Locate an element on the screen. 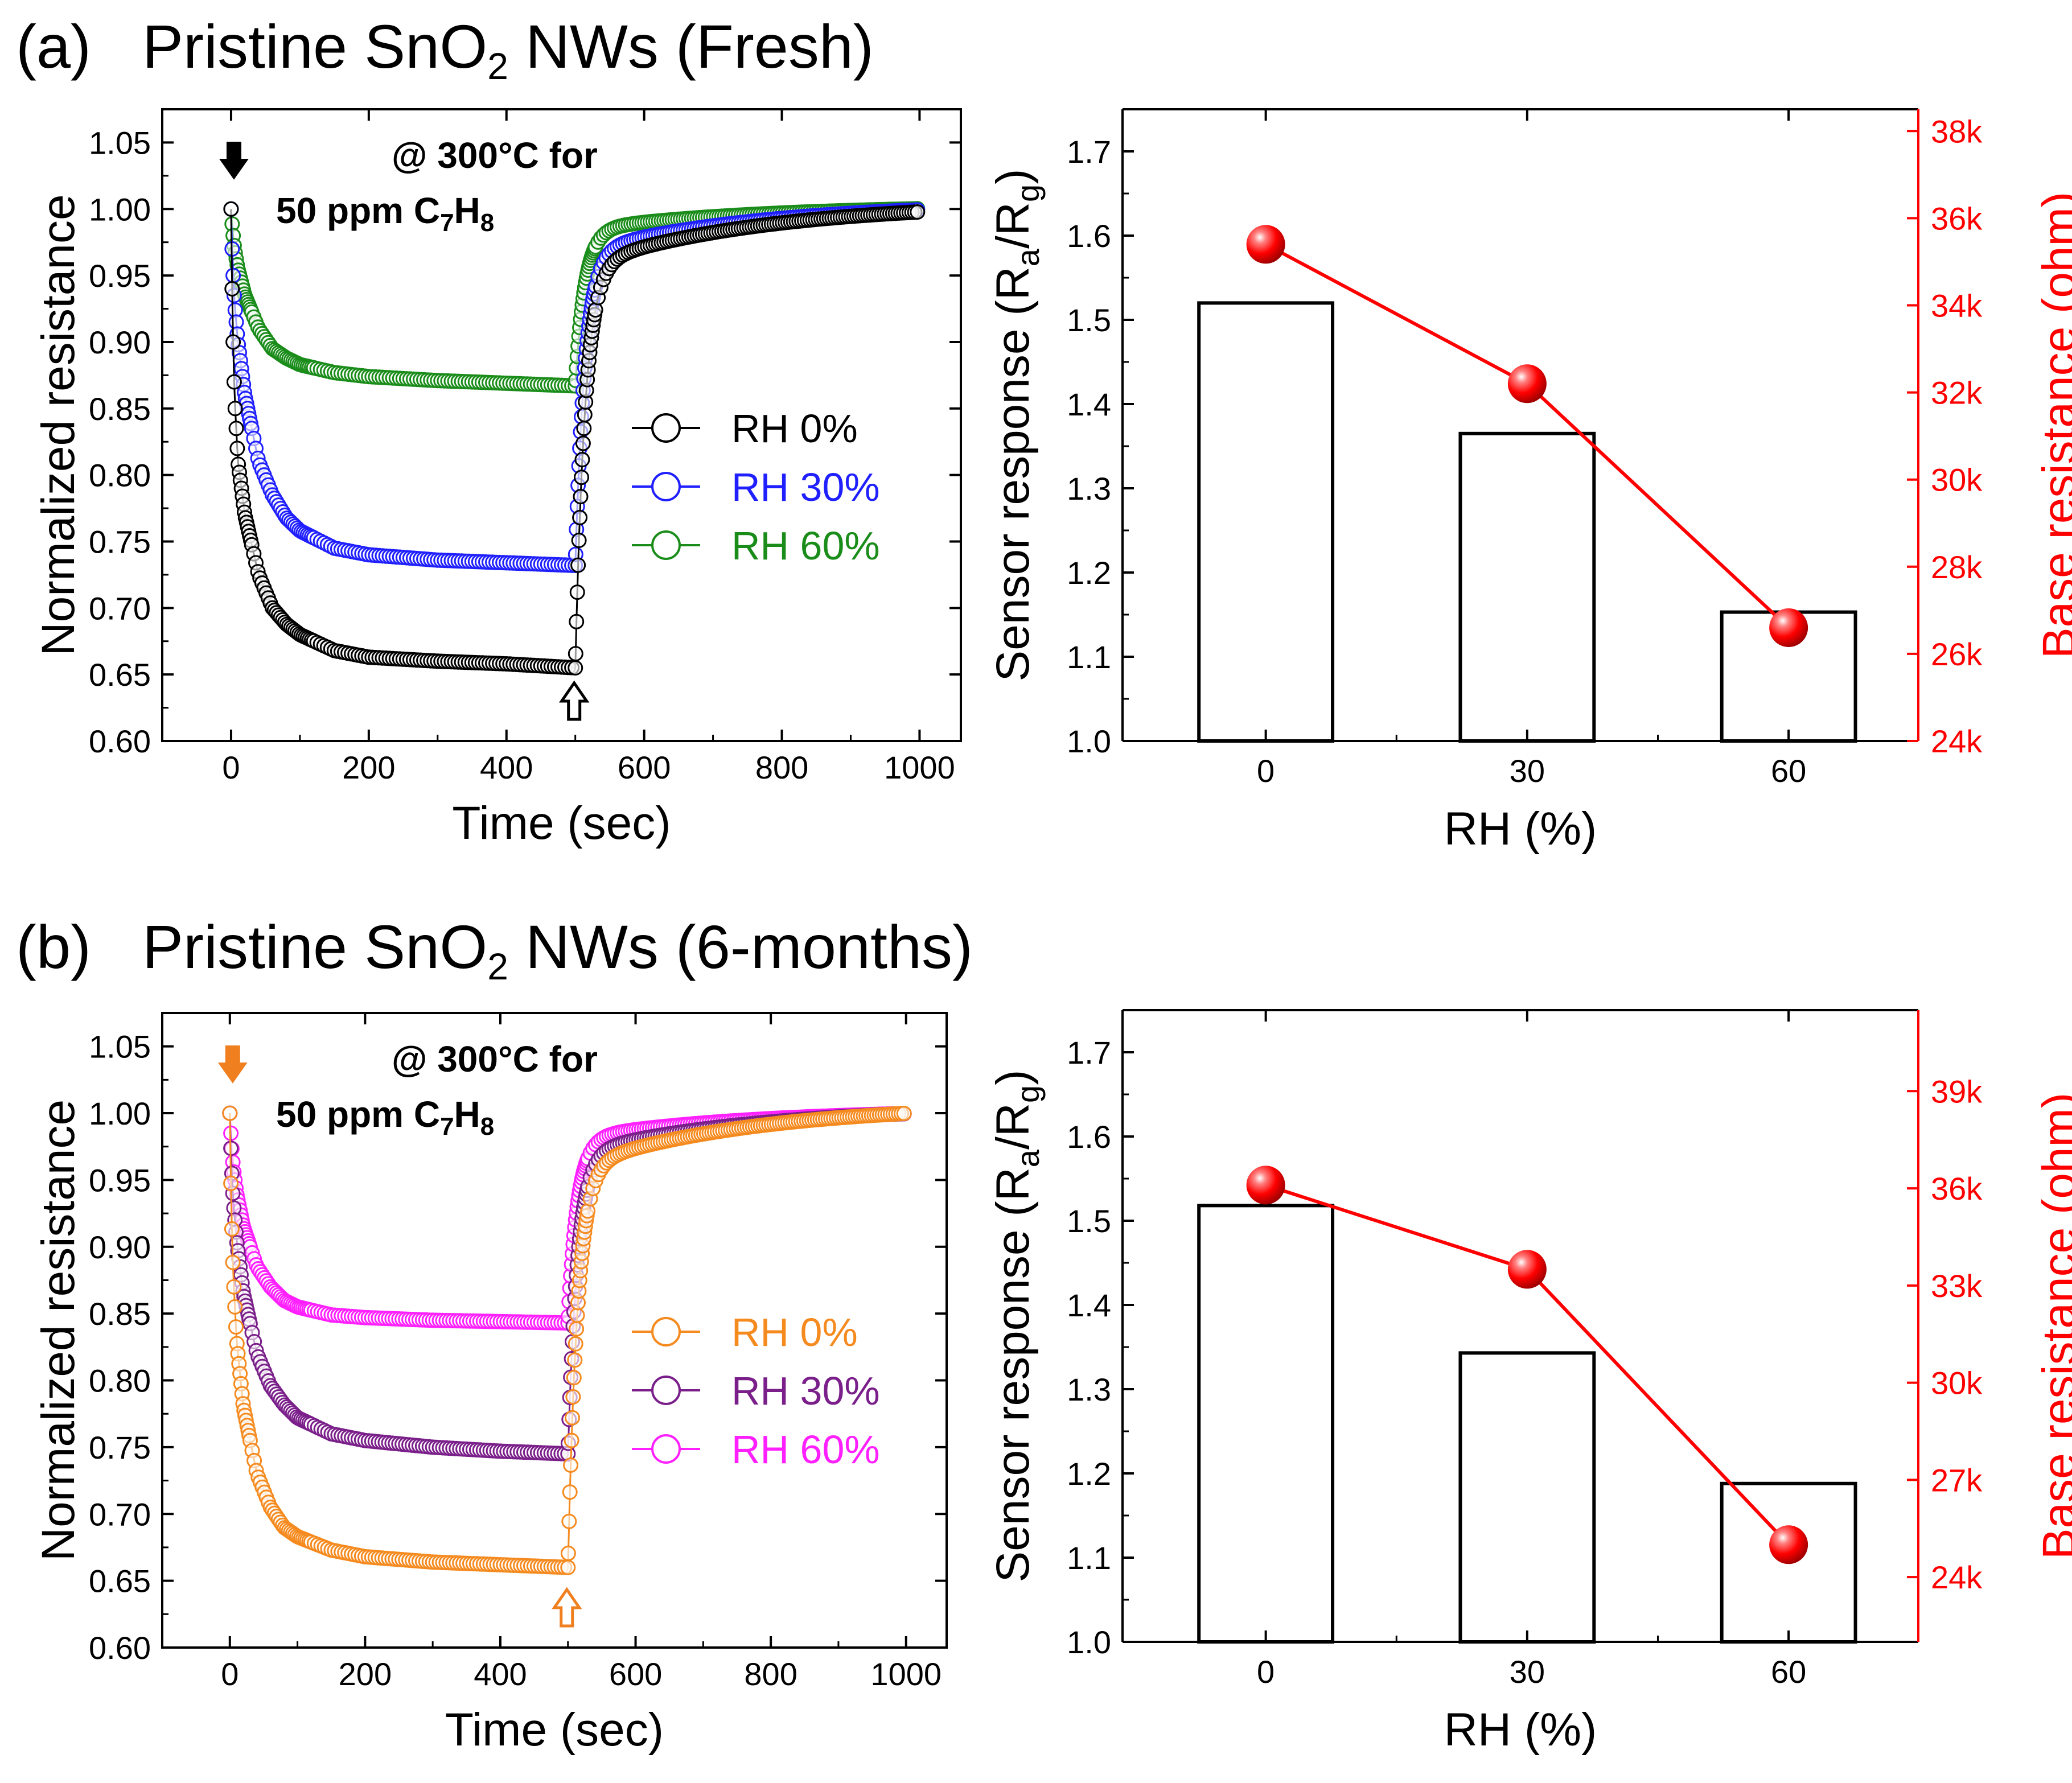 This screenshot has width=2072, height=1783. b-annotation-sub: 7 is located at coordinates (447, 1126).